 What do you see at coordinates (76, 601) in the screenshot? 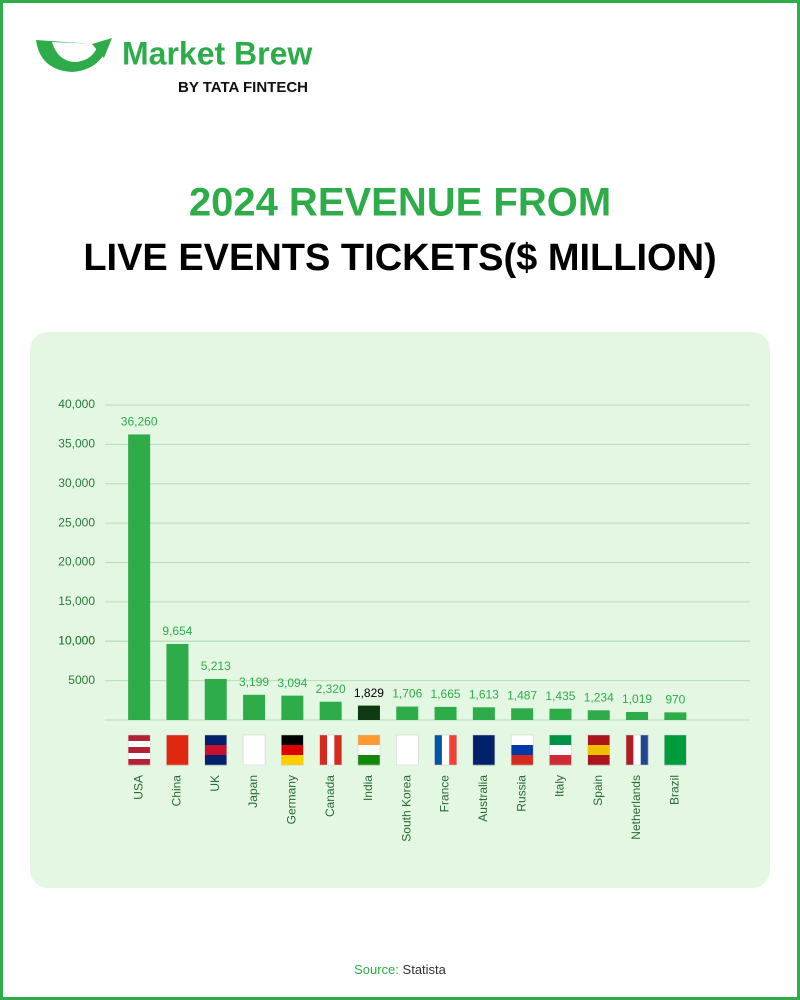
I see `y-tick-label: 15,000` at bounding box center [76, 601].